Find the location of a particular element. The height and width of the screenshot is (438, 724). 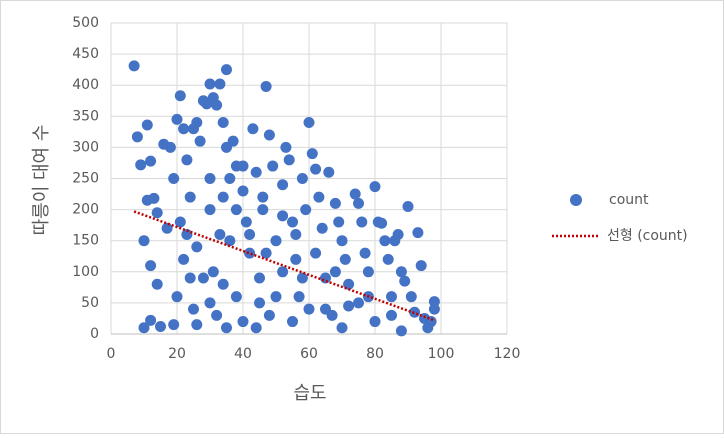

y-tick-label: 100 is located at coordinates (85, 272).